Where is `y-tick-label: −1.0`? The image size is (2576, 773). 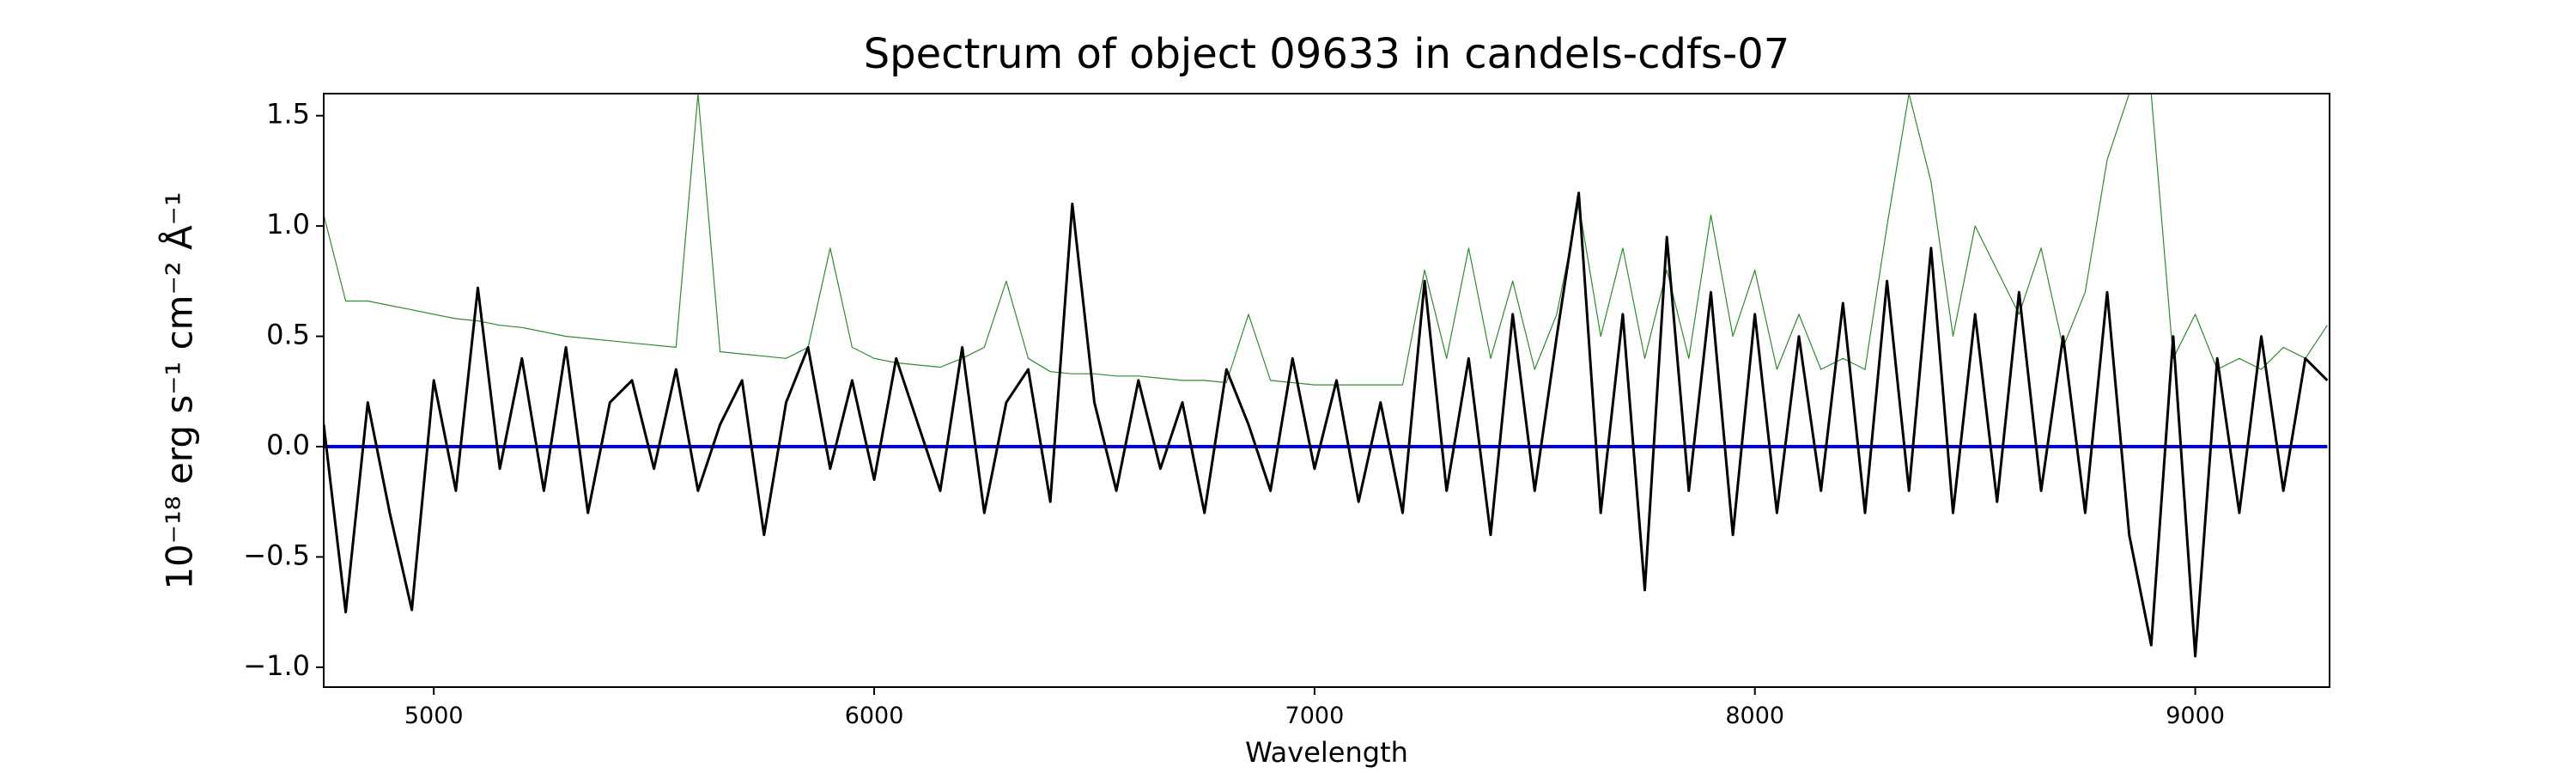
y-tick-label: −1.0 is located at coordinates (276, 665).